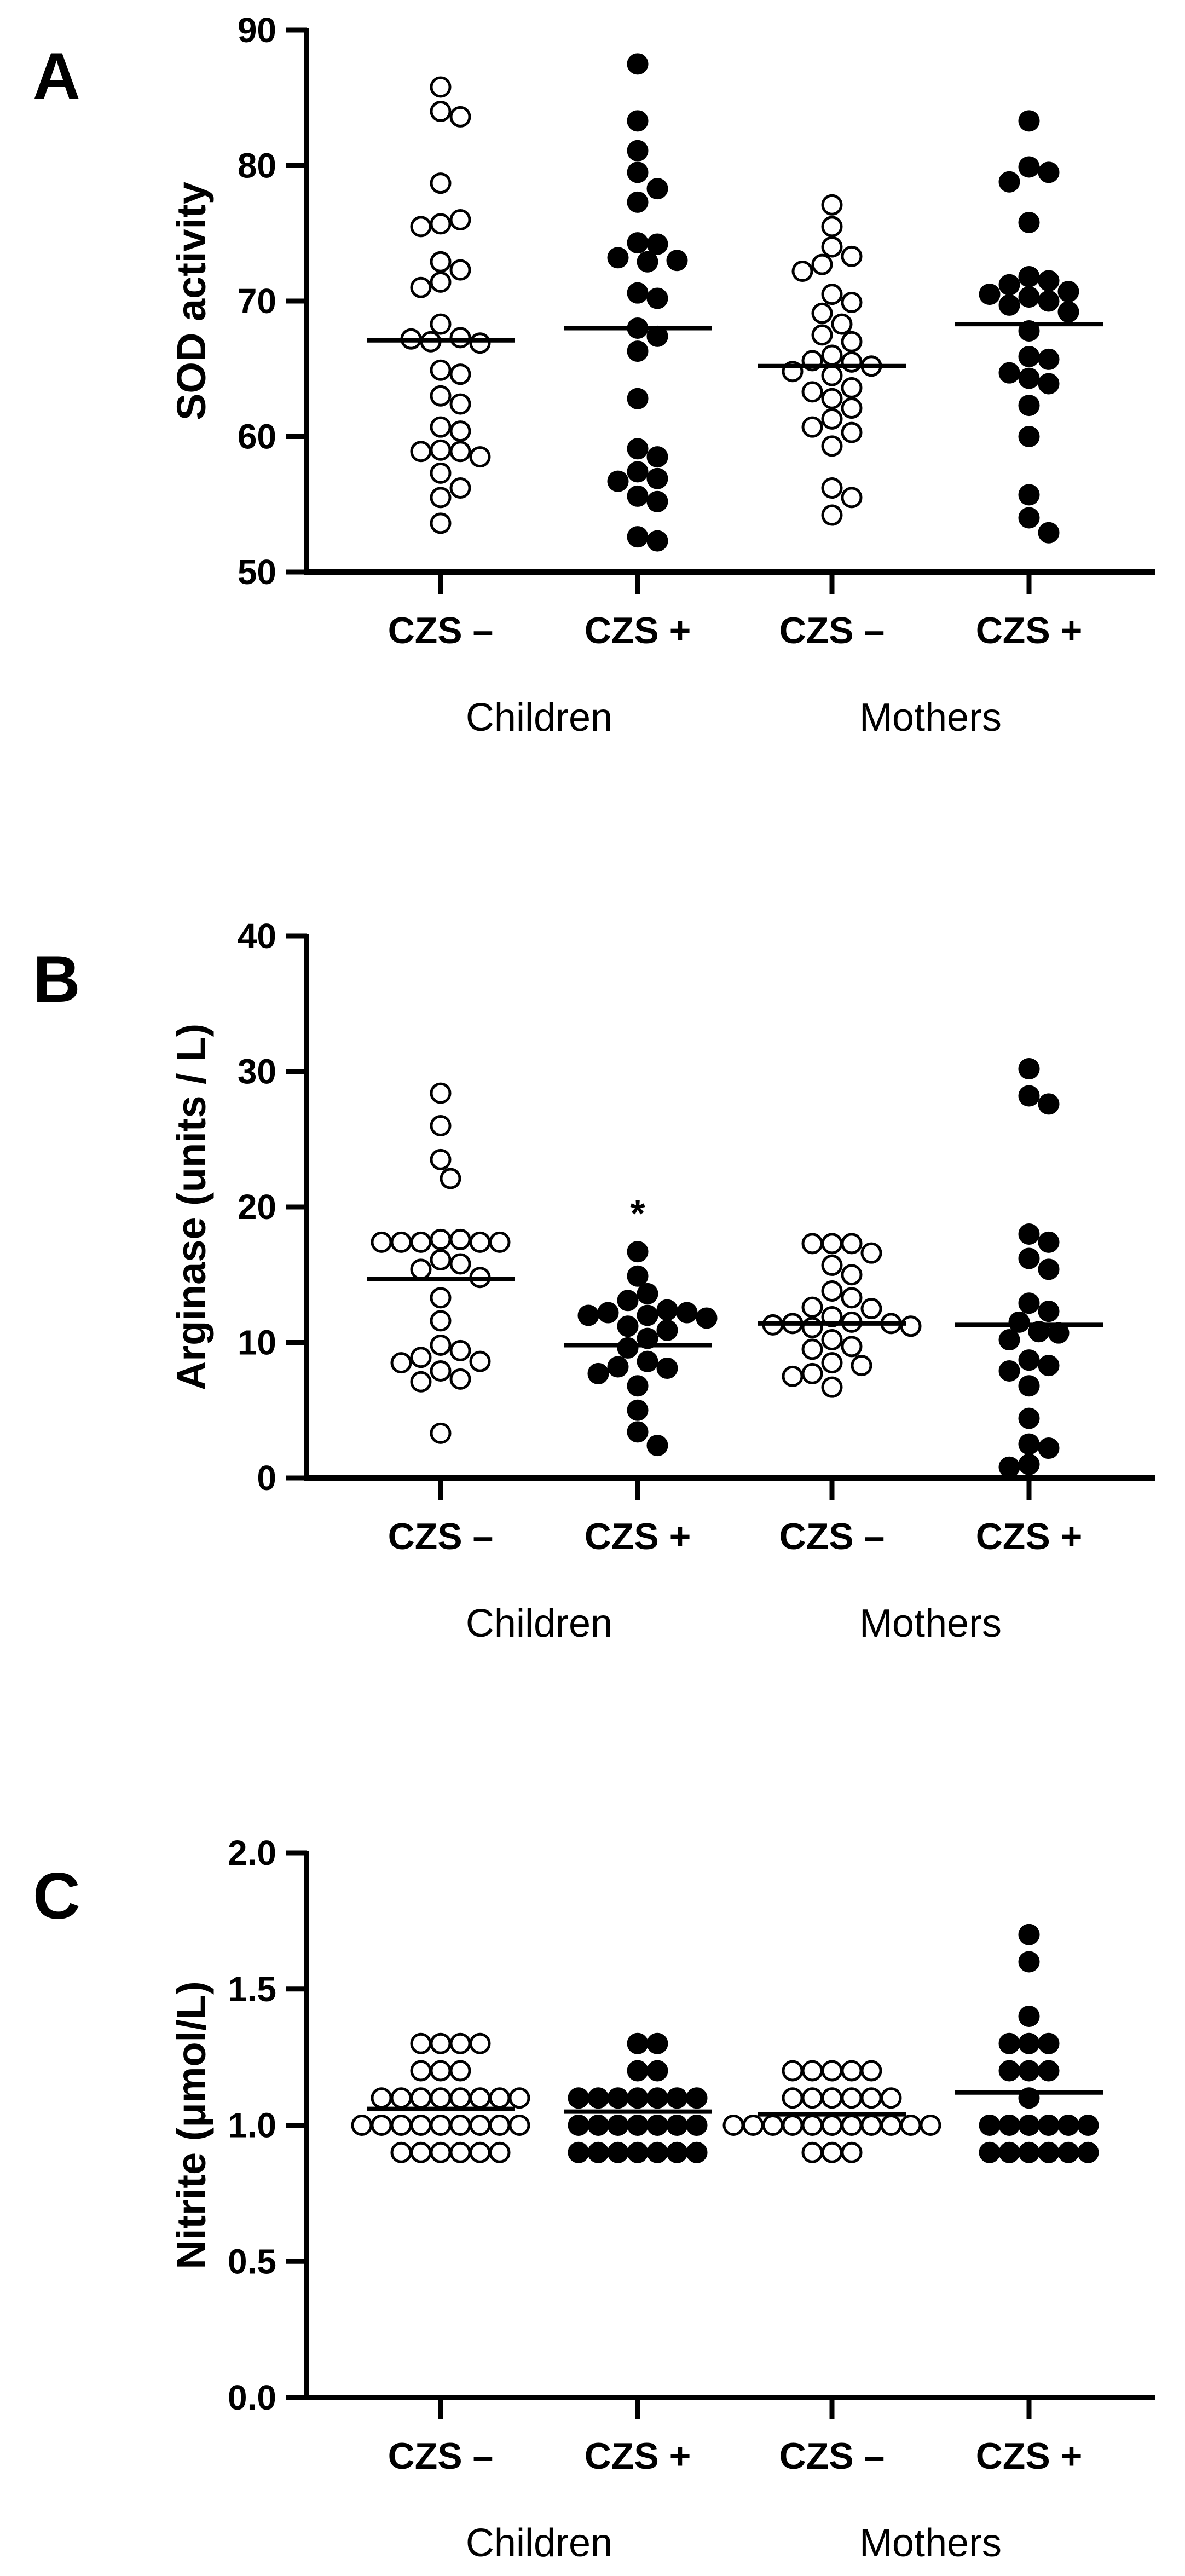 This screenshot has height=2576, width=1185. What do you see at coordinates (191, 1207) in the screenshot?
I see `y-axis-label: Arginase (units / L)` at bounding box center [191, 1207].